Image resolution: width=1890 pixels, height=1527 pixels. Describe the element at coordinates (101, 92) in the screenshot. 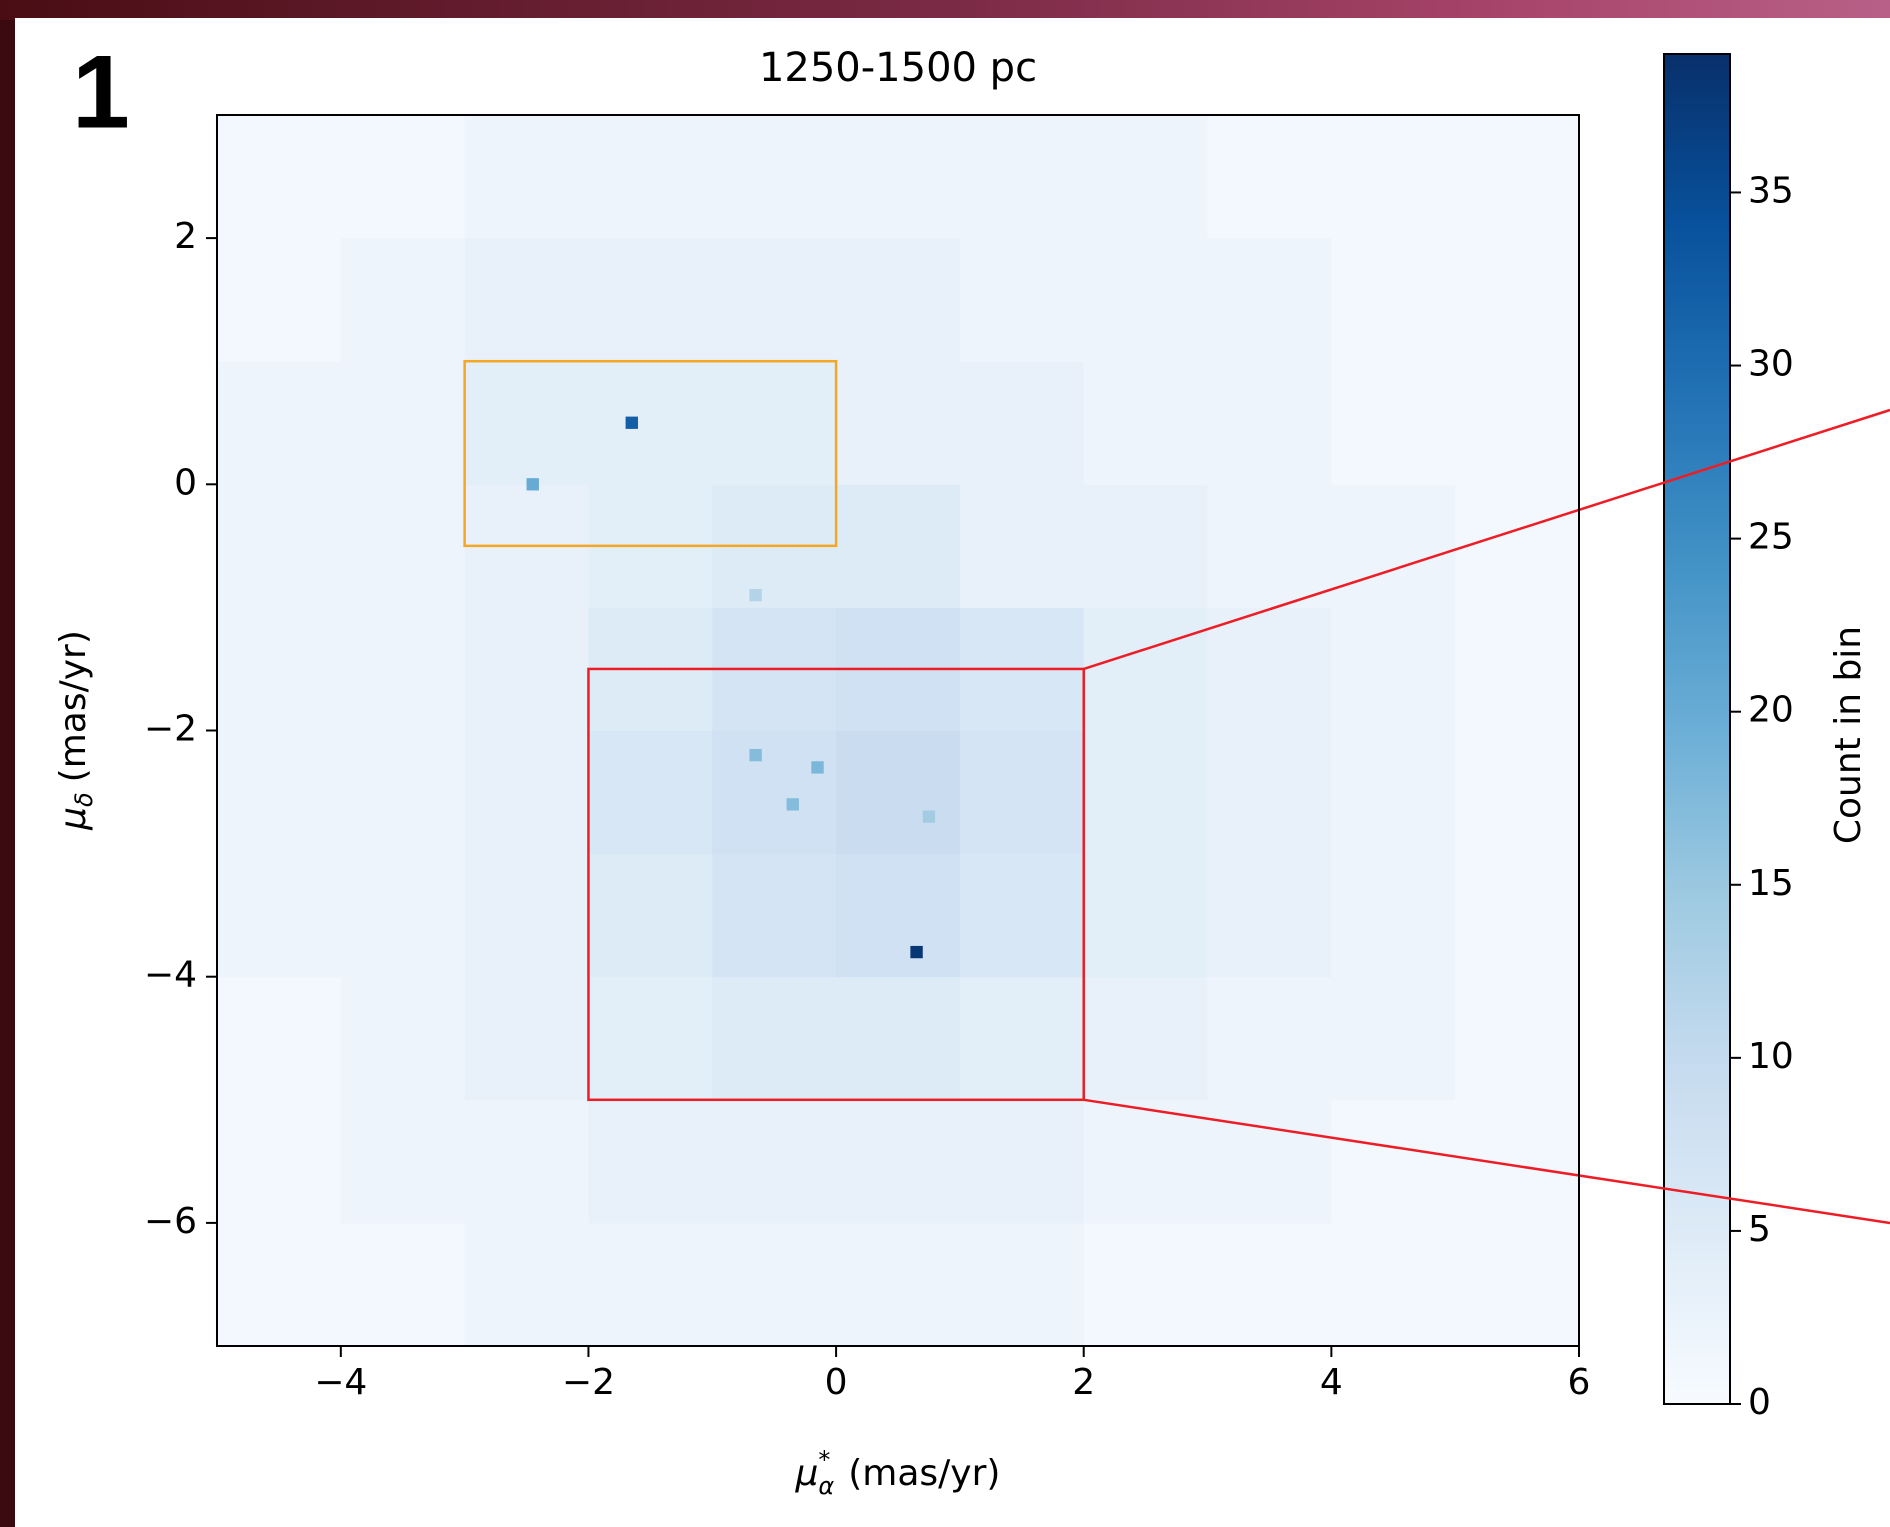

I see `panel-label: 1` at that location.